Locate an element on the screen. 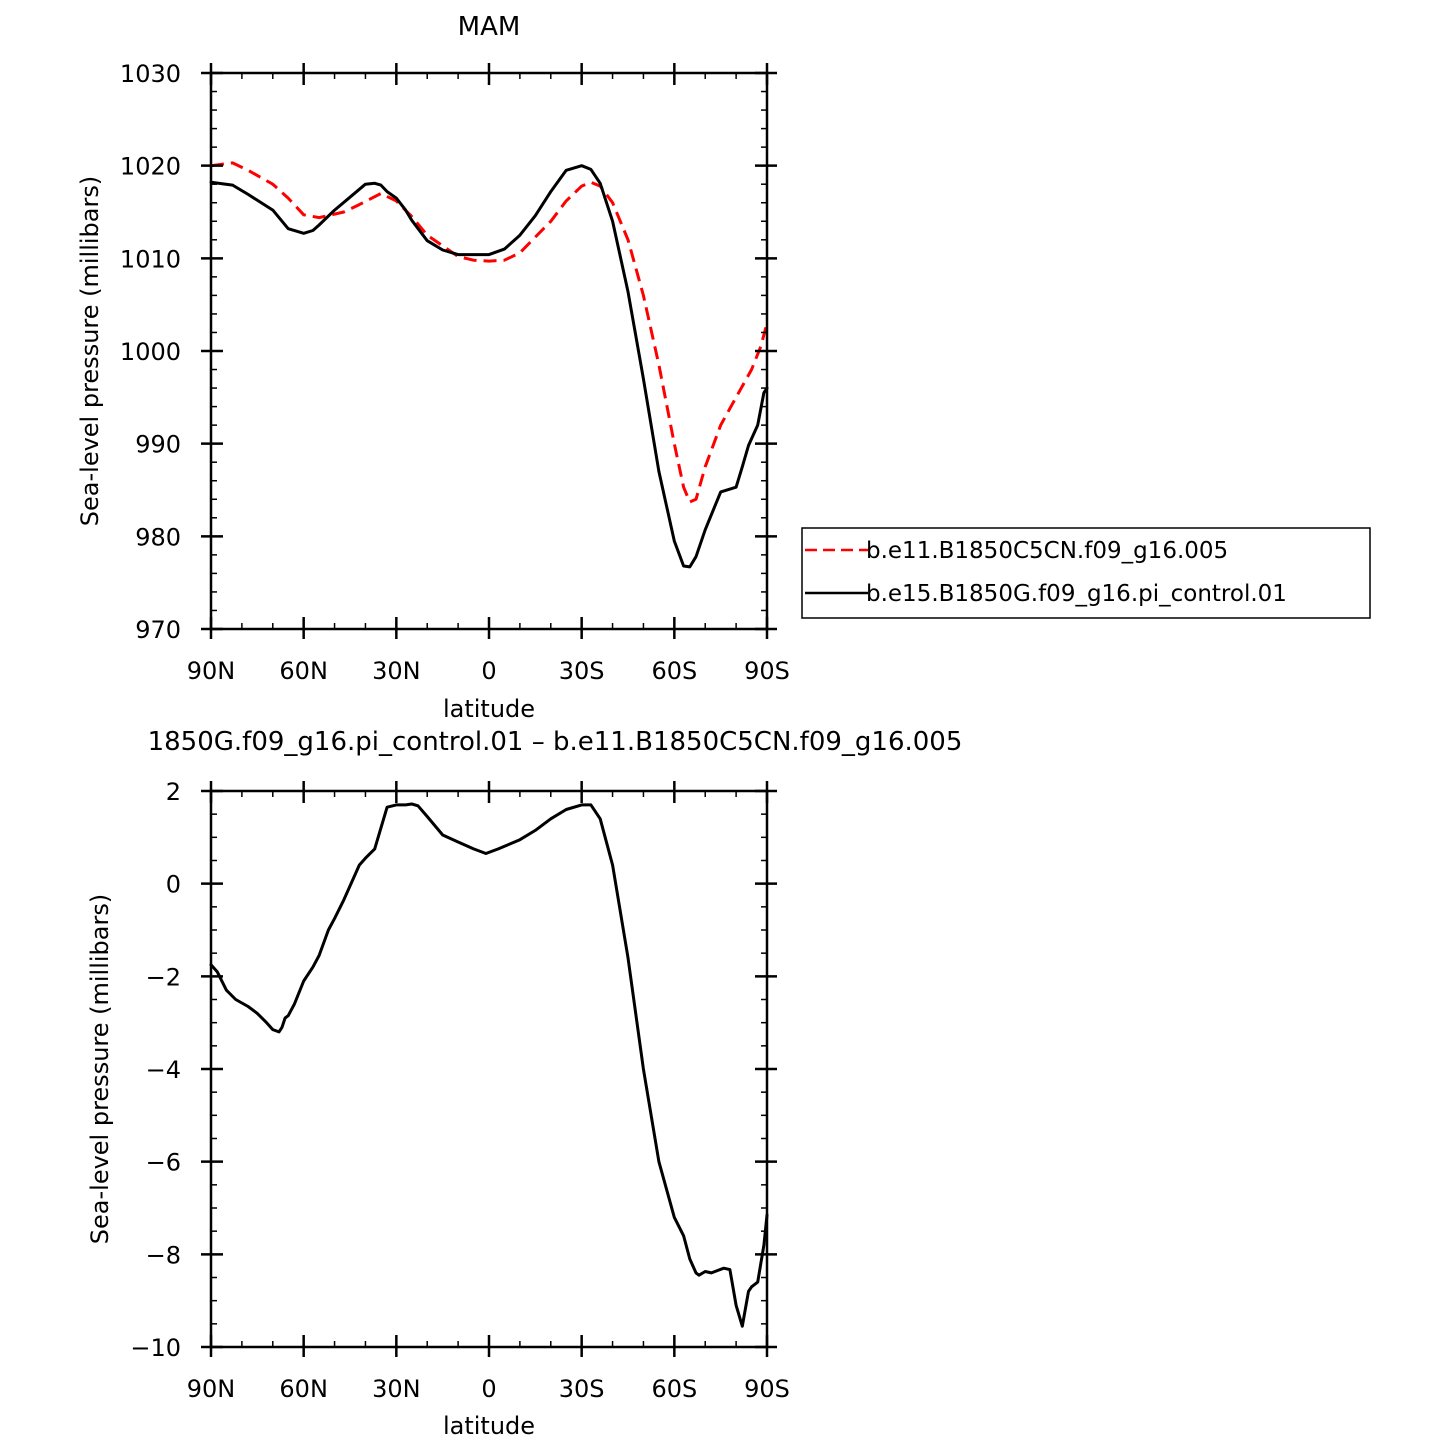 This screenshot has height=1447, width=1447. top-x-tick-label: 90N is located at coordinates (211, 671).